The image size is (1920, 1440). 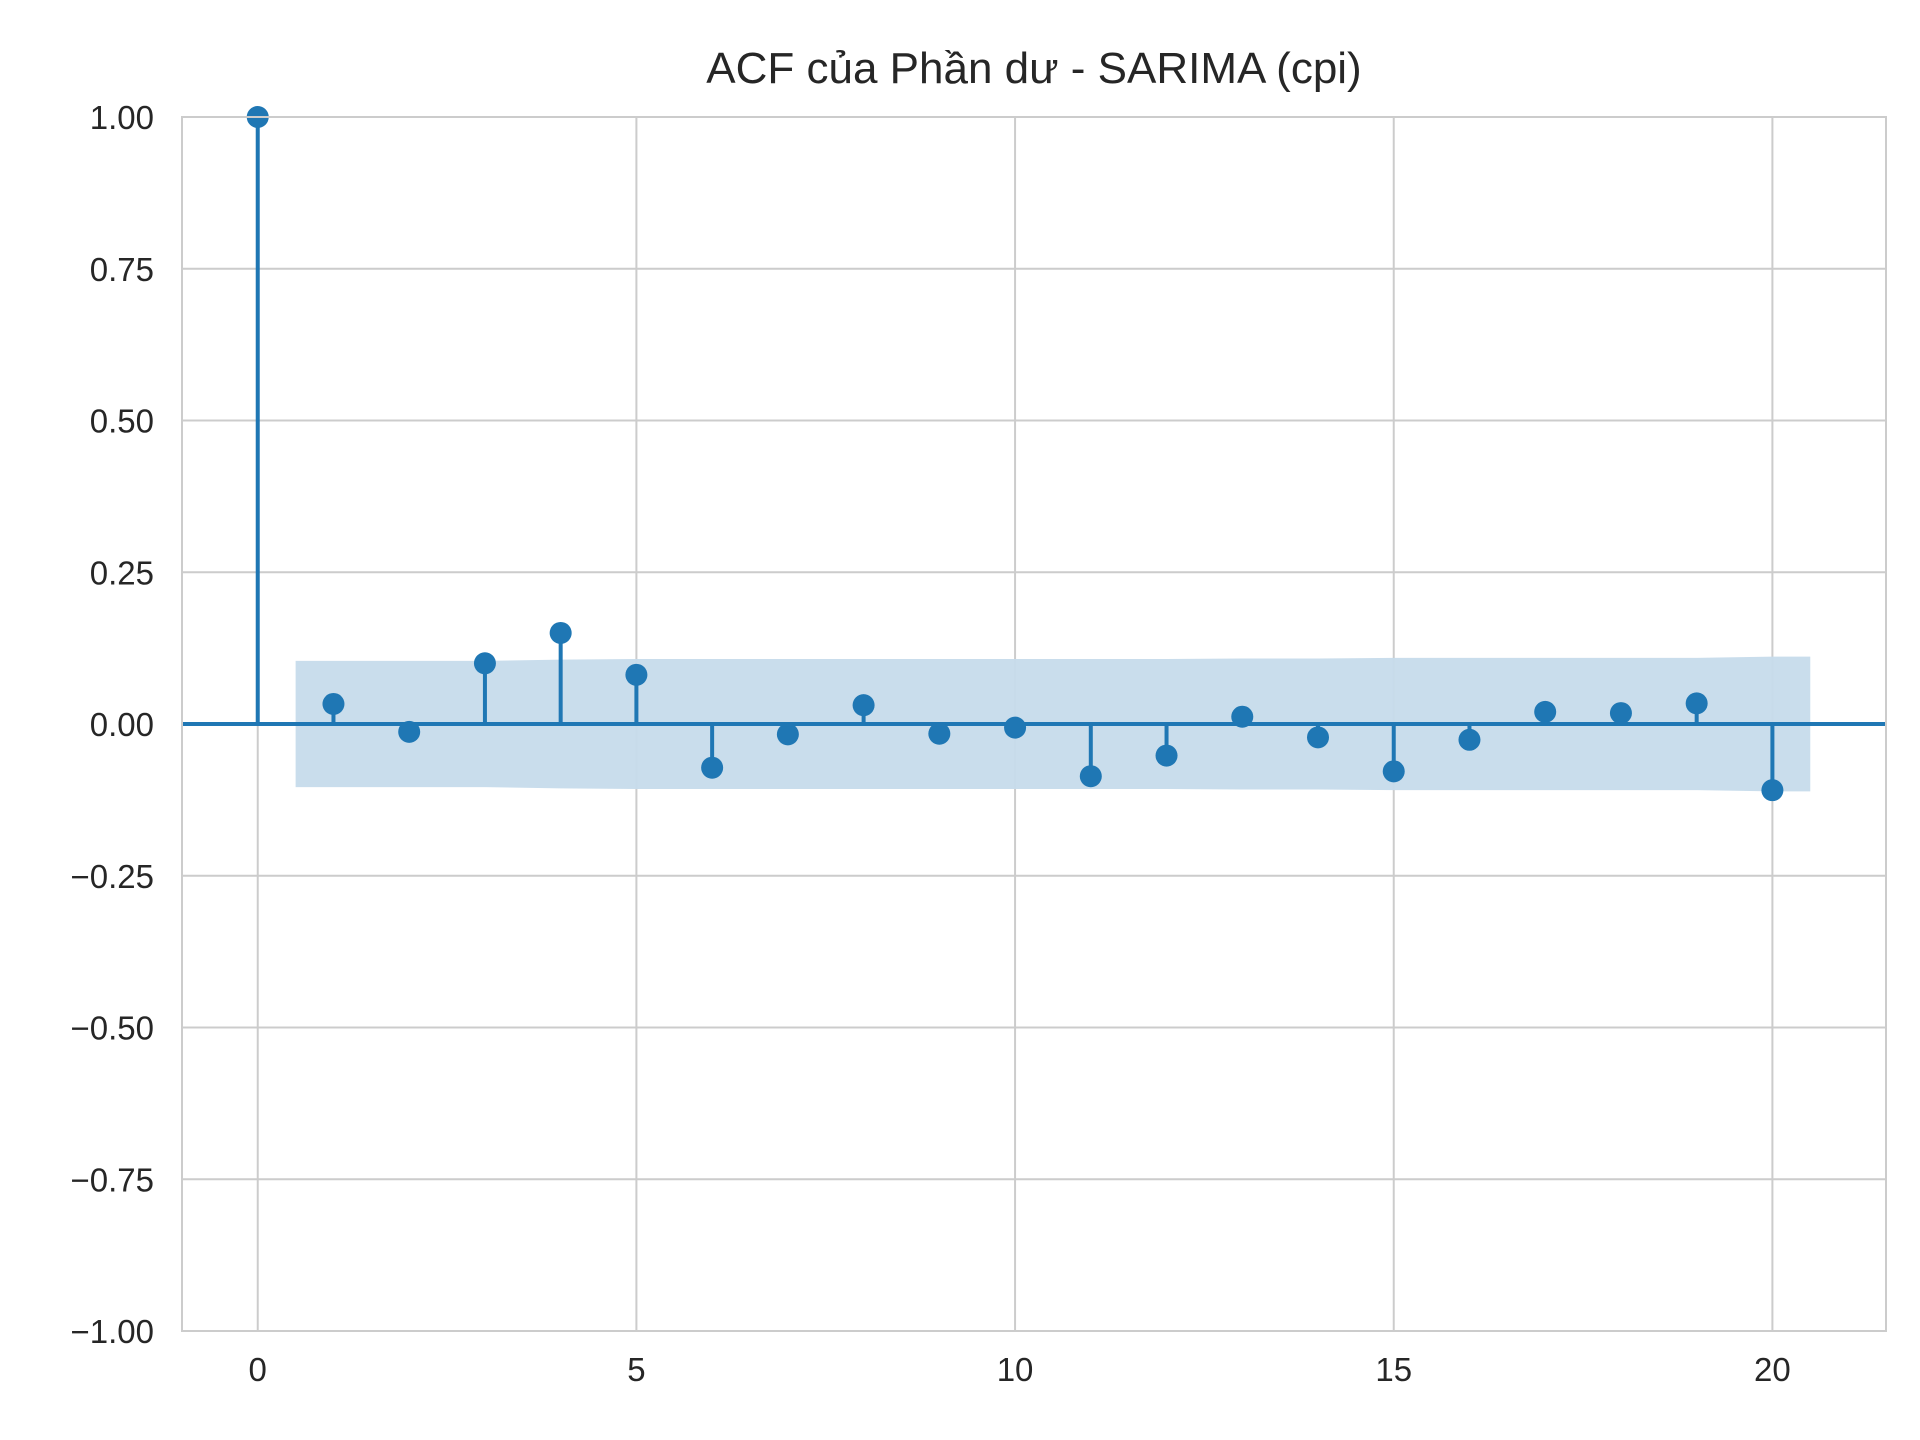 I want to click on y-tick-label: −1.00, so click(x=113, y=1331).